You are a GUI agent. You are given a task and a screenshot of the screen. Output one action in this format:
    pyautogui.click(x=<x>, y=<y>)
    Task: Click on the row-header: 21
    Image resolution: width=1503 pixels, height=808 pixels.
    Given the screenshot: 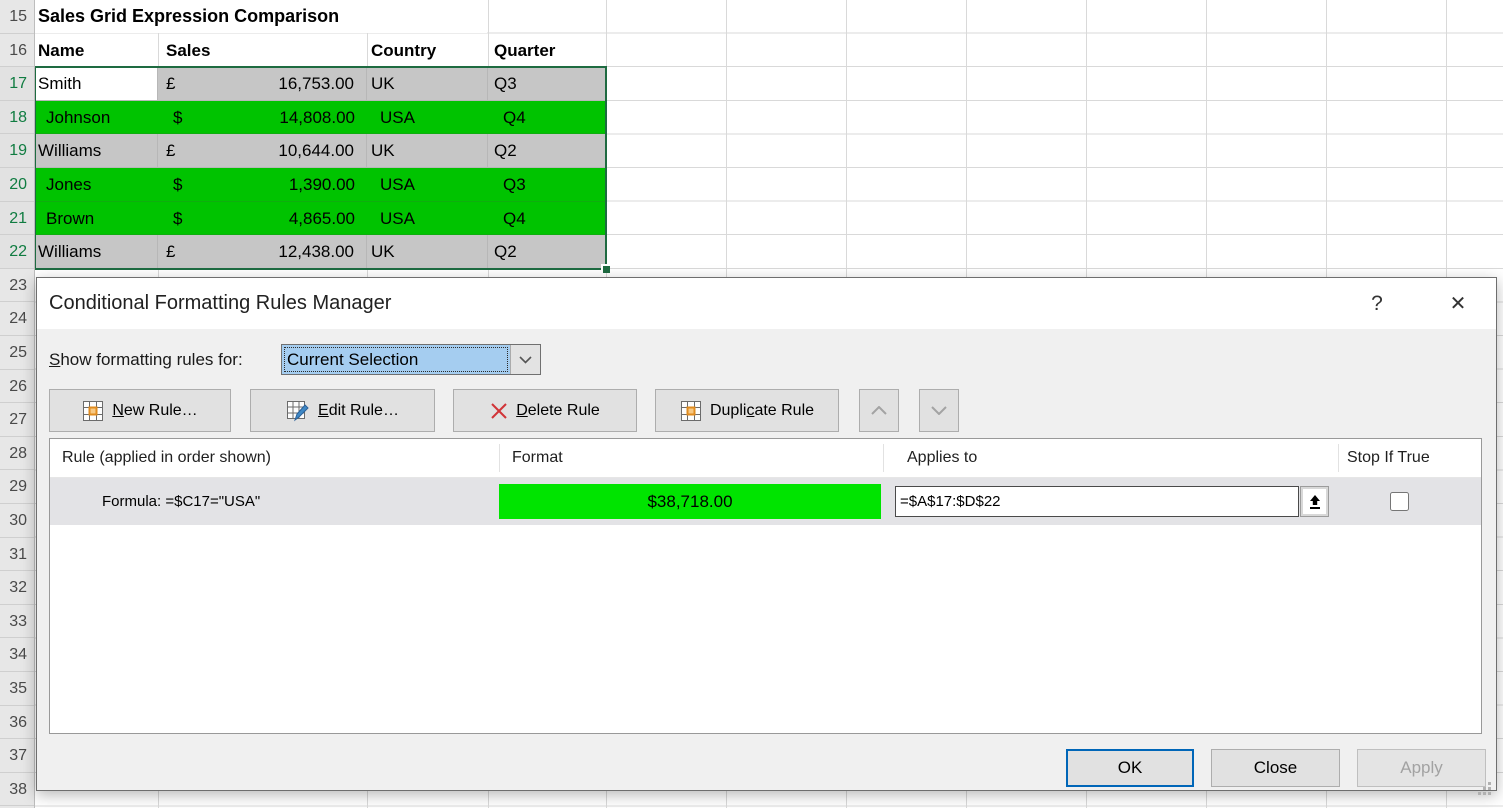 What is the action you would take?
    pyautogui.click(x=17, y=218)
    